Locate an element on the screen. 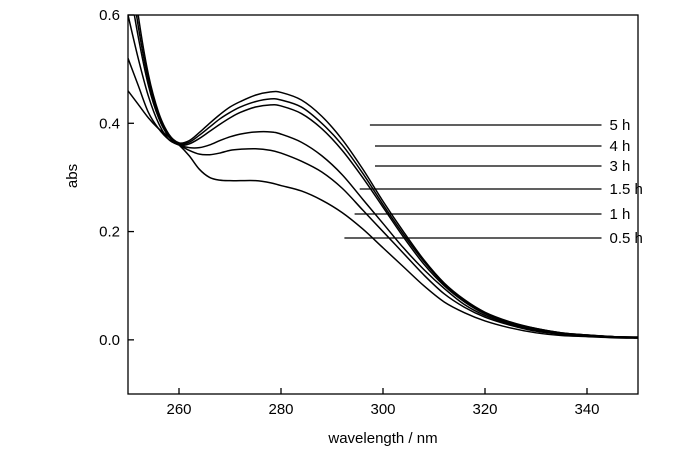  y-axis: 0.0 0.2 0.4 0.6 is located at coordinates (116, 178).